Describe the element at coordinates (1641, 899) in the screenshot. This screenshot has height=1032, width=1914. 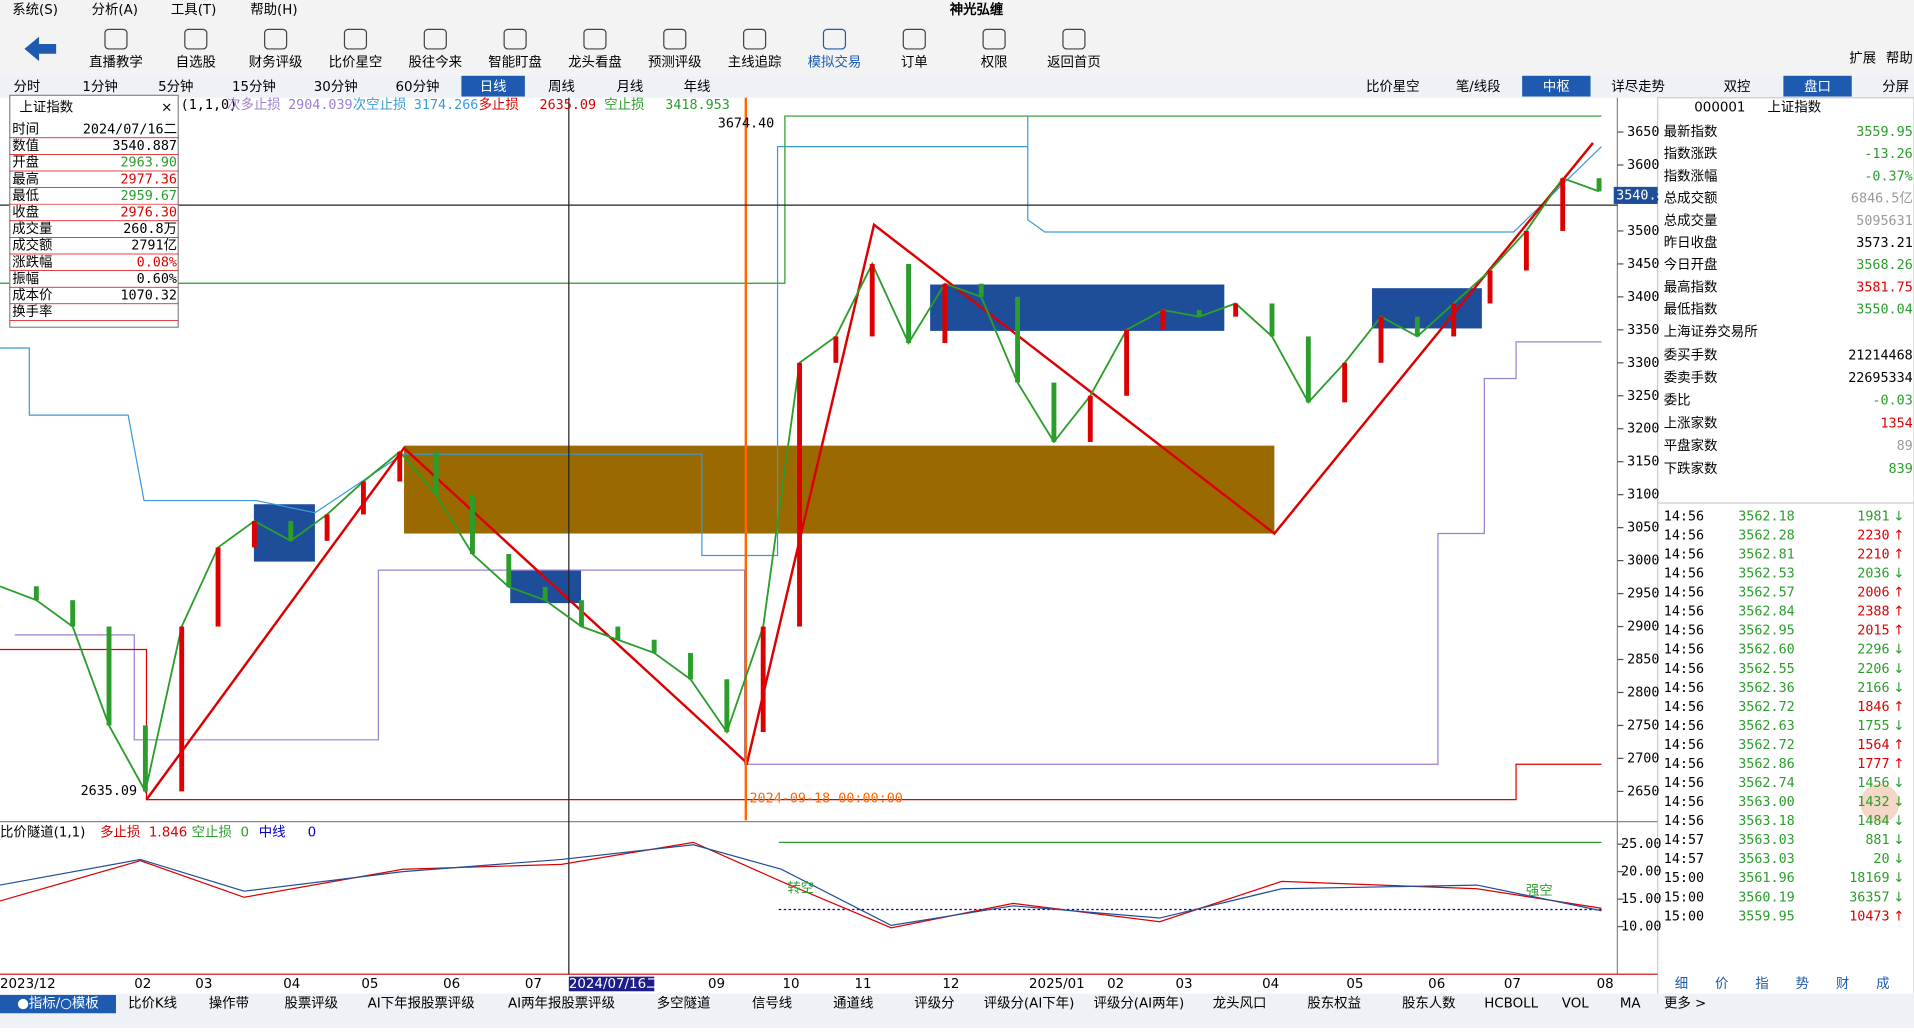
I see `y-tick-label: 15.00` at that location.